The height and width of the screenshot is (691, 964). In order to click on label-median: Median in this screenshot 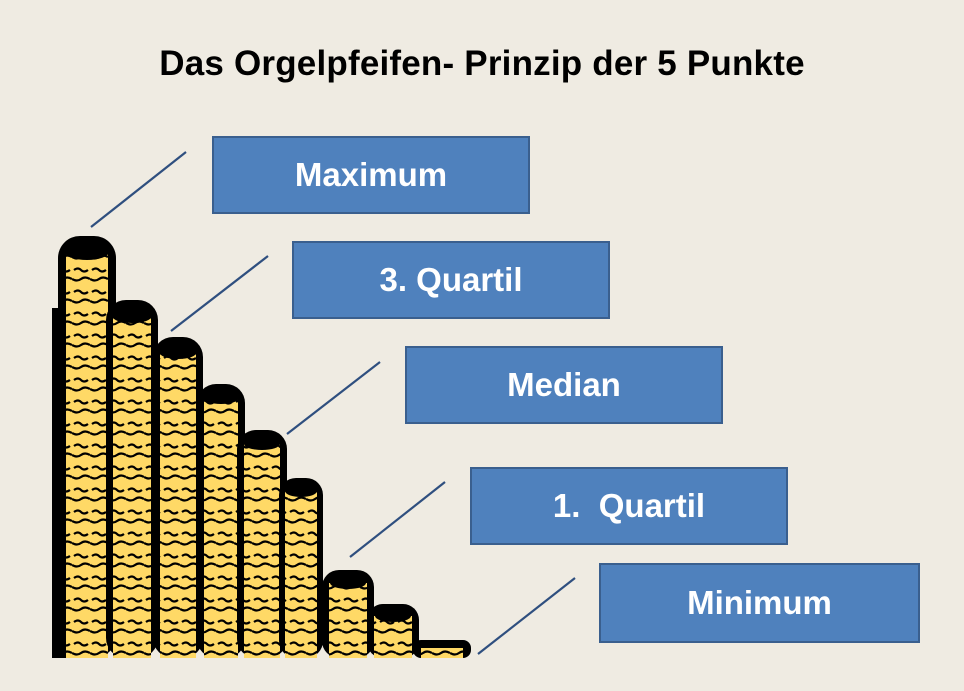, I will do `click(564, 385)`.